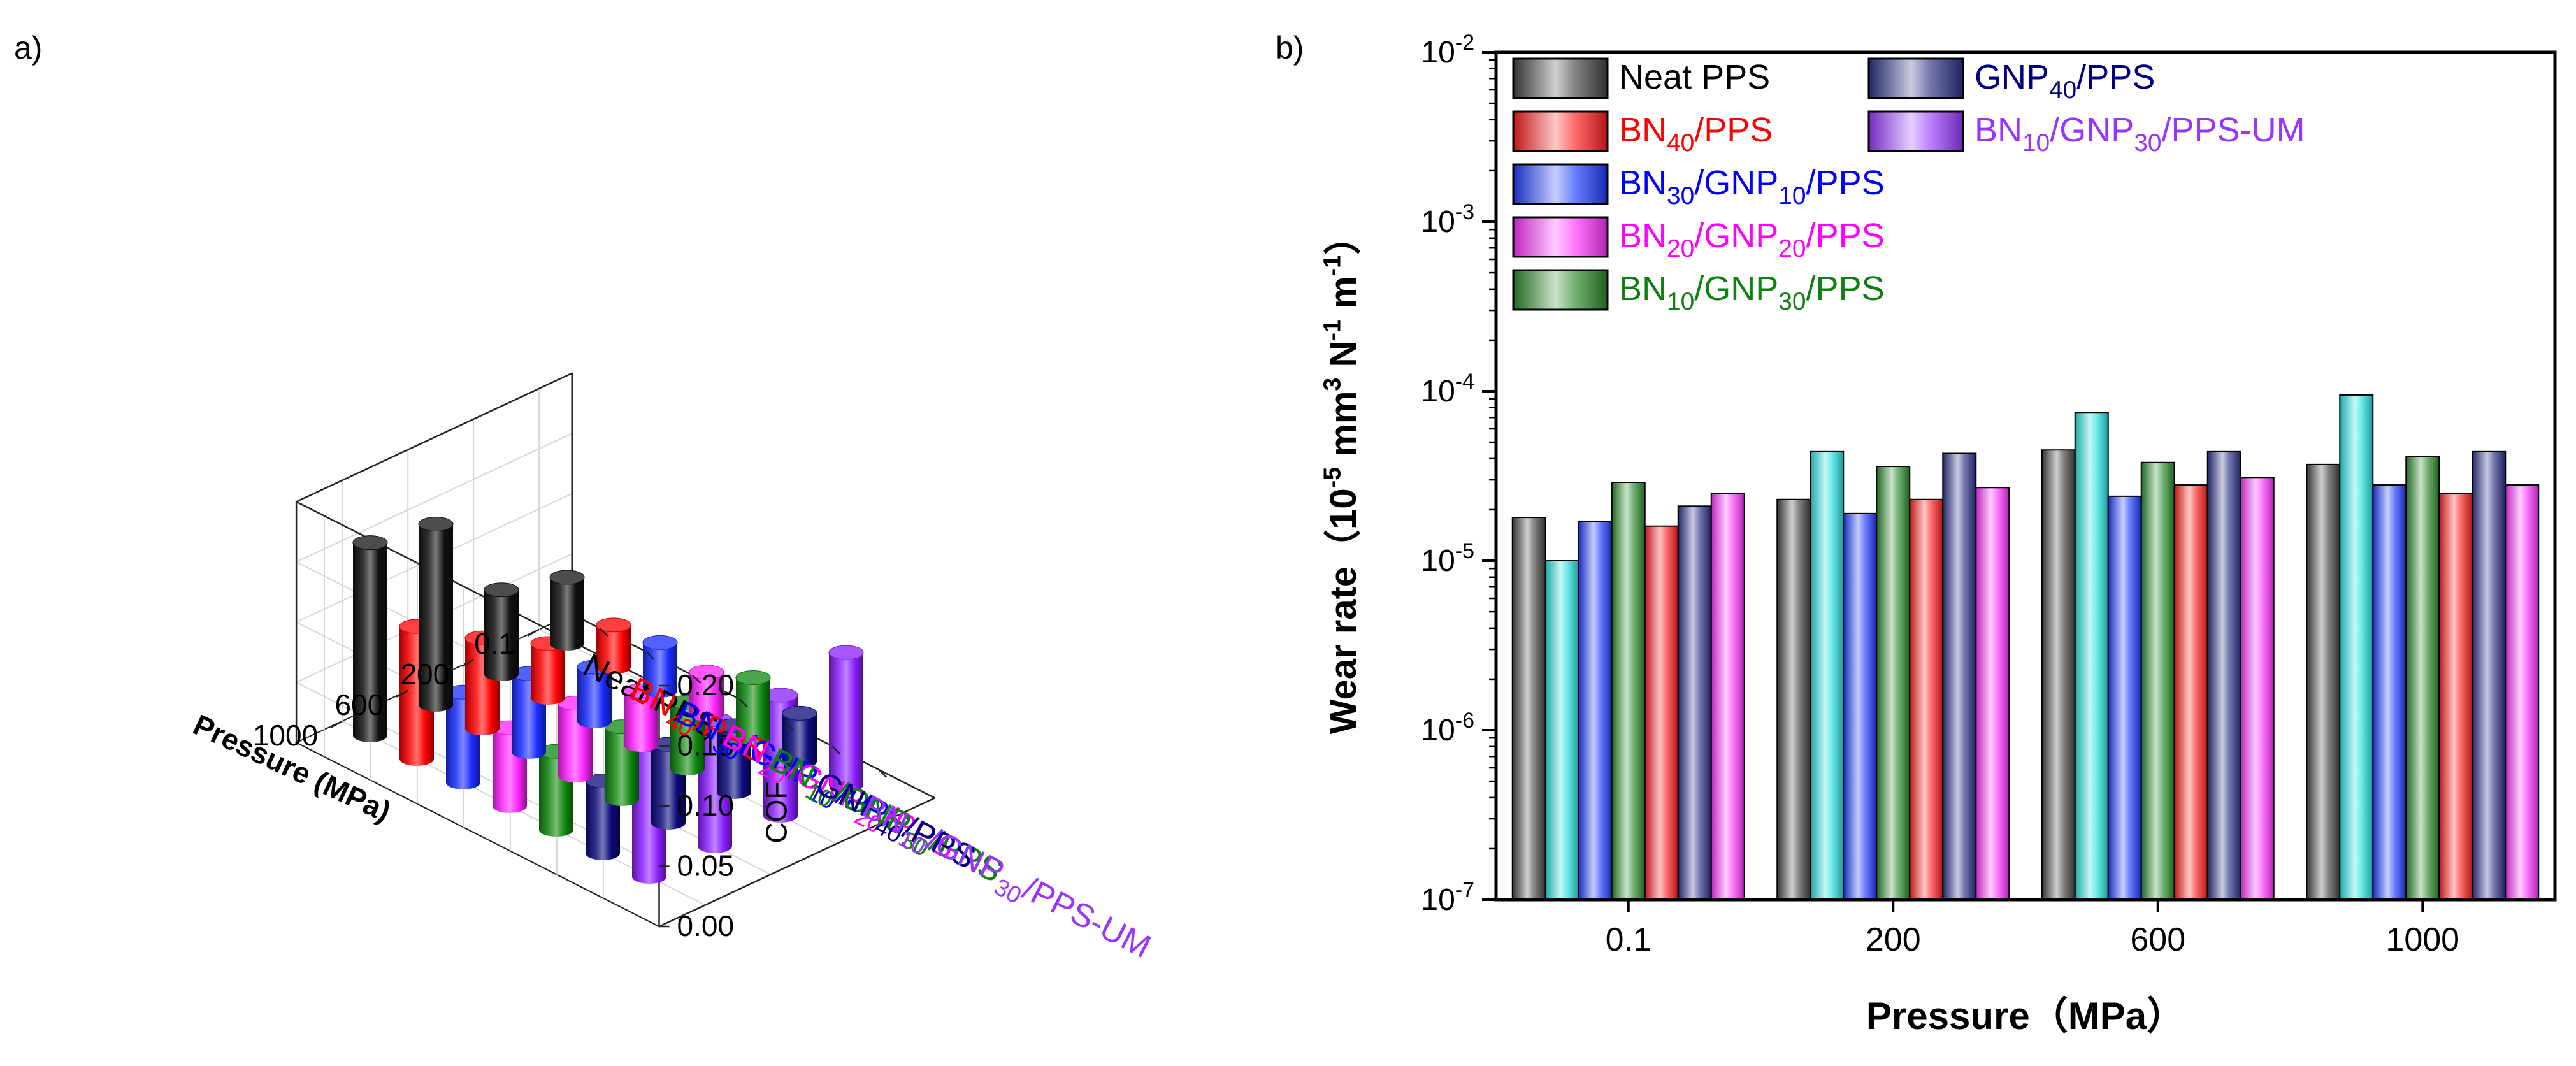  What do you see at coordinates (1290, 48) in the screenshot?
I see `panel-b-label: b)` at bounding box center [1290, 48].